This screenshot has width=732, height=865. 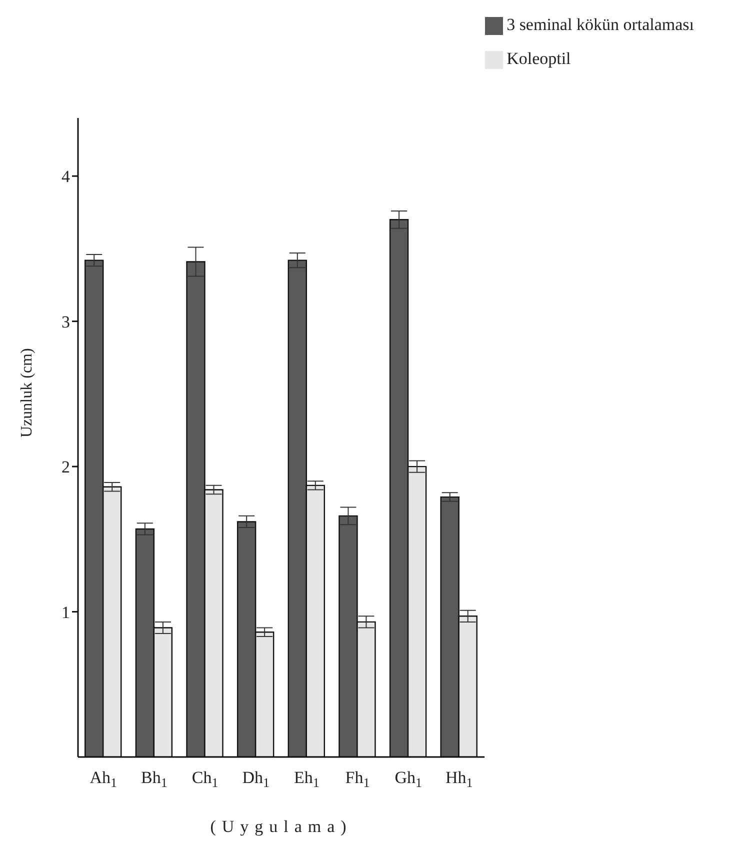 I want to click on x-tick-label: Fh$_{1}$, so click(x=357, y=779).